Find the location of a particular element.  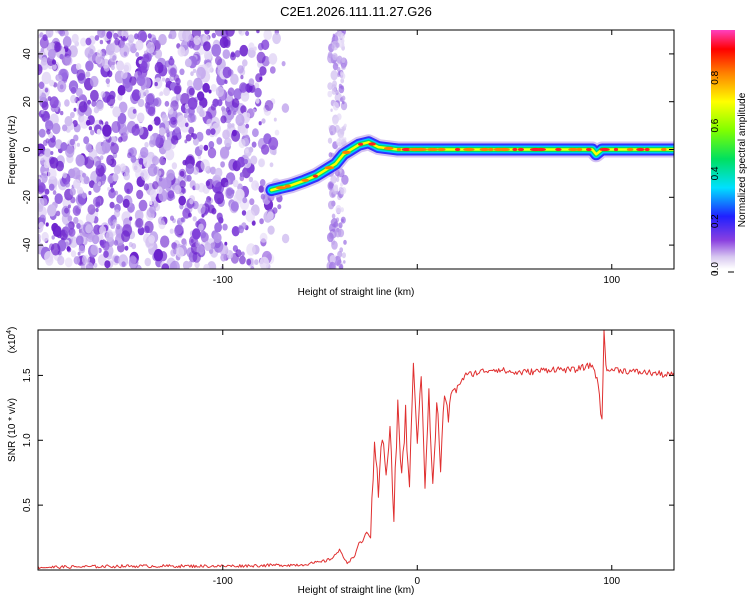

snr-y-multiplier: (x104) is located at coordinates (12, 340).